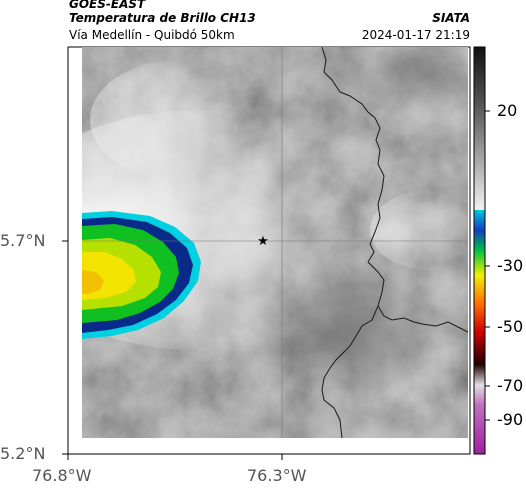 This screenshot has width=526, height=491. Describe the element at coordinates (23, 453) in the screenshot. I see `latitude-label-5-2: 5.2°N` at that location.